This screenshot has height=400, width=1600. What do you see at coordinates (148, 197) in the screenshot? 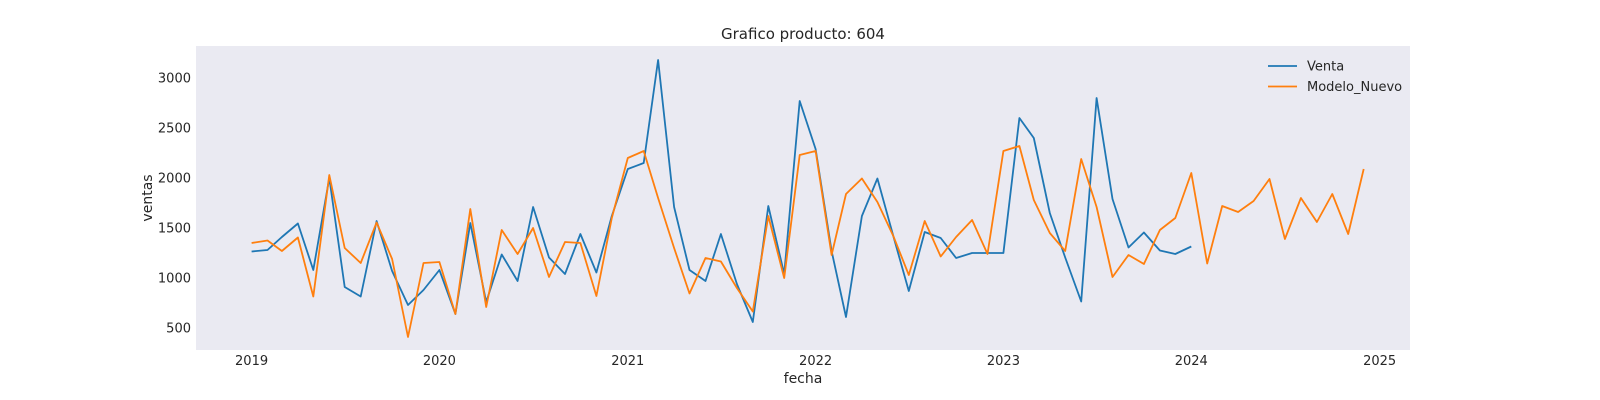
I see `y-axis-label: ventas` at bounding box center [148, 197].